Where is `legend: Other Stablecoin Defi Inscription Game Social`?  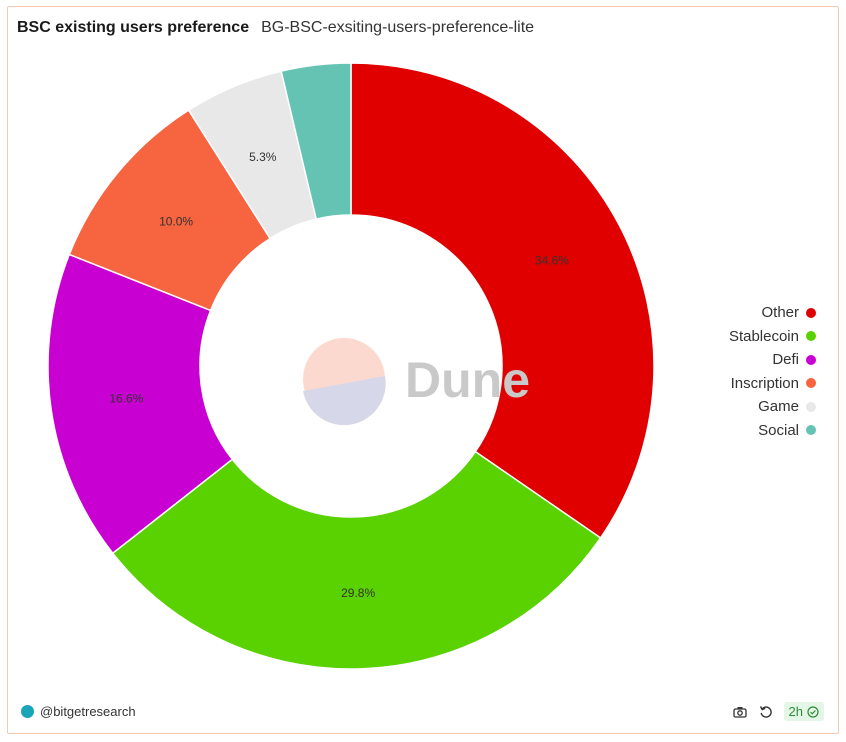 legend: Other Stablecoin Defi Inscription Game Social is located at coordinates (772, 371).